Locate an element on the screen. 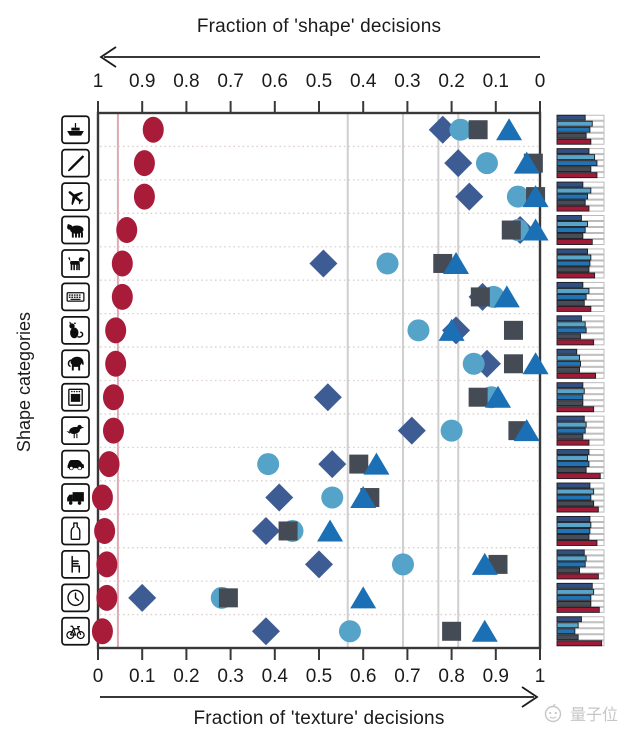 Image resolution: width=640 pixels, height=744 pixels. car-icon is located at coordinates (75, 465).